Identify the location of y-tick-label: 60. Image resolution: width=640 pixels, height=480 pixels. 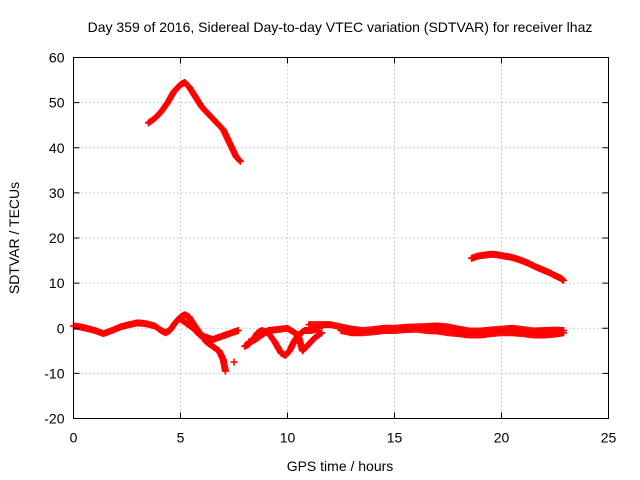
(57, 58).